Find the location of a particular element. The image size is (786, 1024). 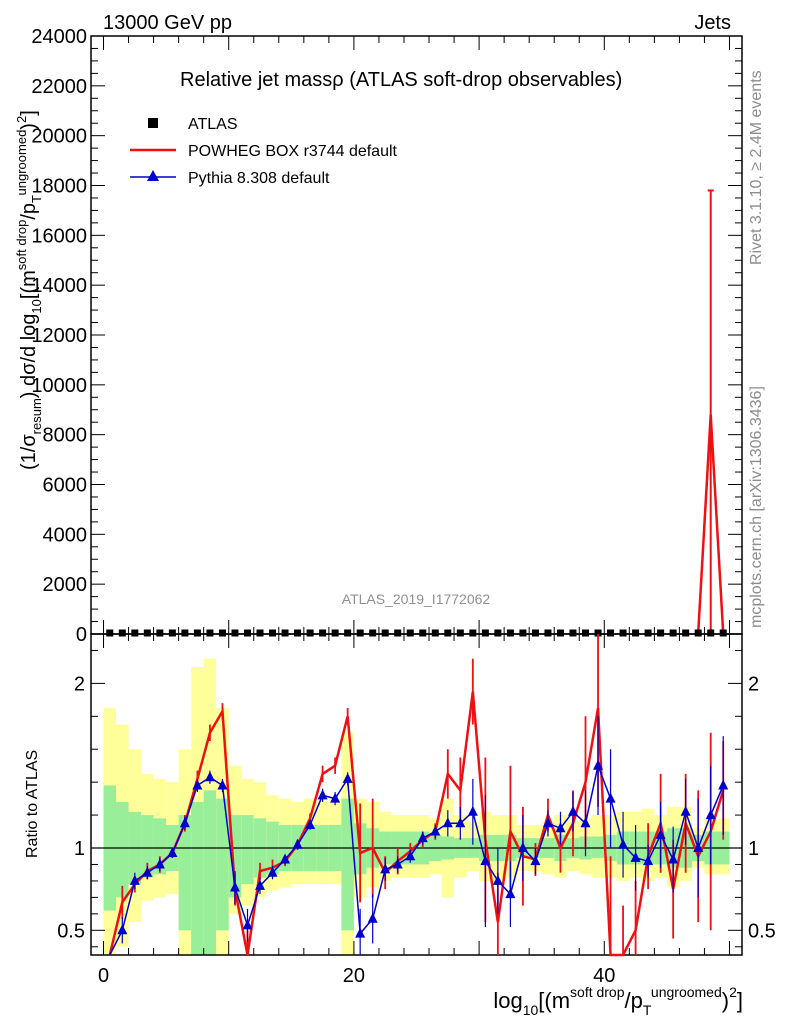

main-y-tick-label: 12000 is located at coordinates (59, 336).